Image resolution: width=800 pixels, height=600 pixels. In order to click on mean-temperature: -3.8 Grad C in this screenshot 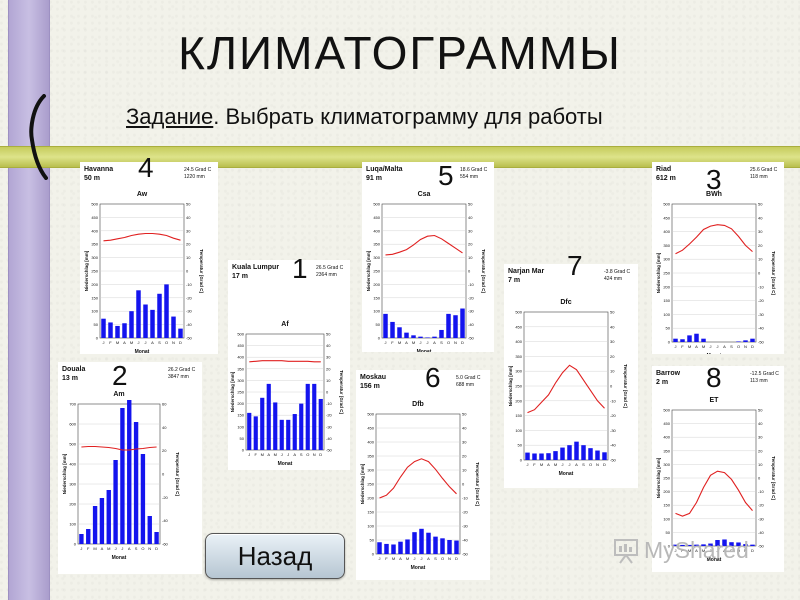, I will do `click(617, 272)`.